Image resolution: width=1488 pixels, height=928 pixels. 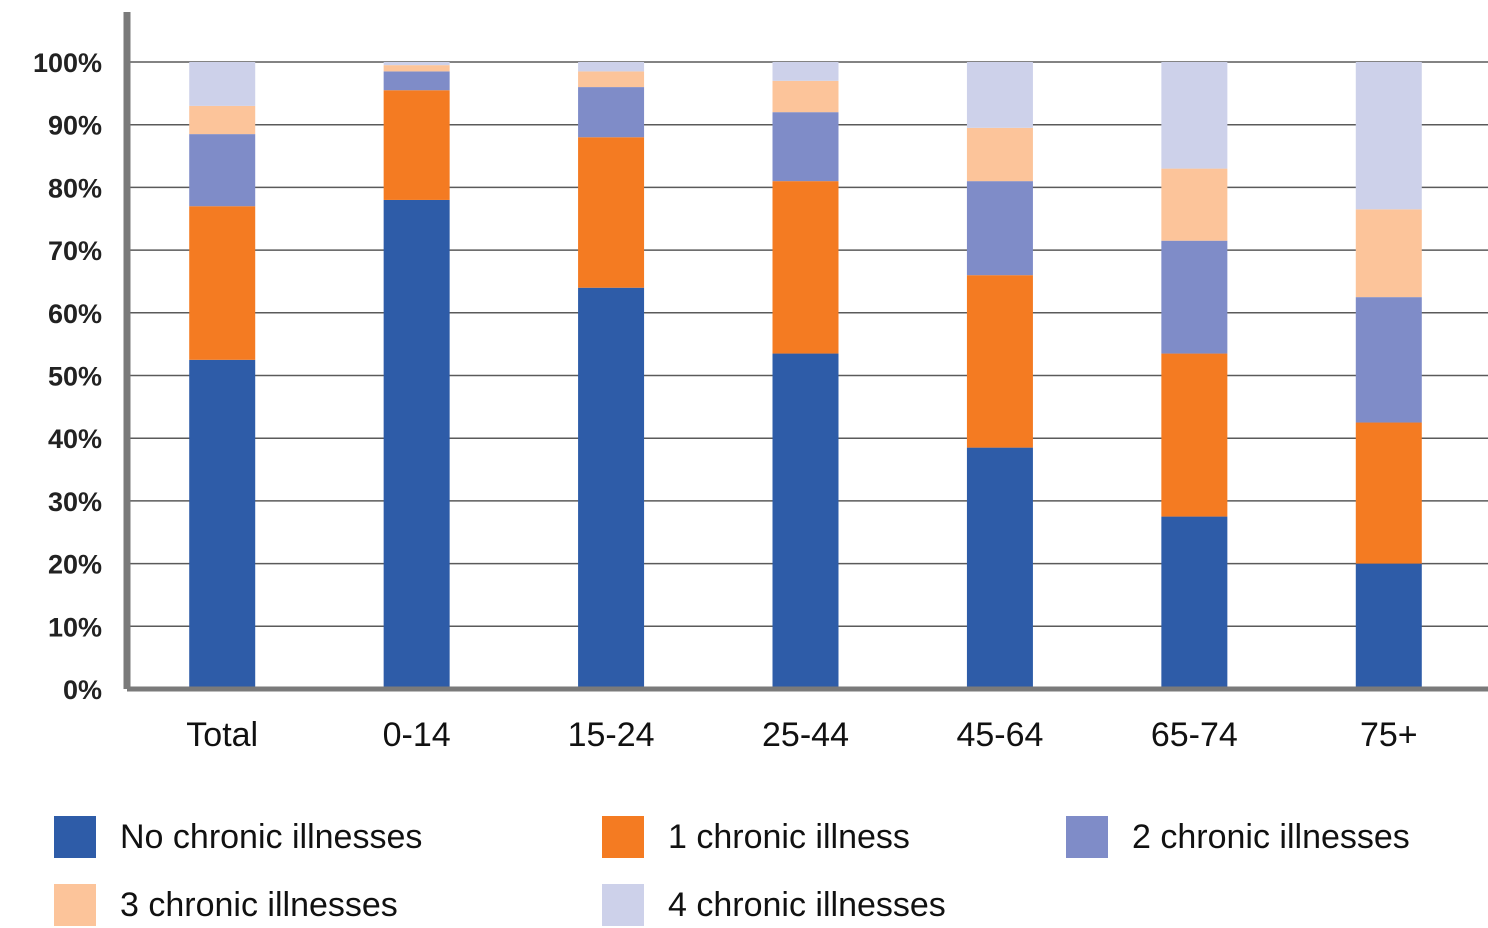 What do you see at coordinates (75, 502) in the screenshot?
I see `y-tick-label: 30%` at bounding box center [75, 502].